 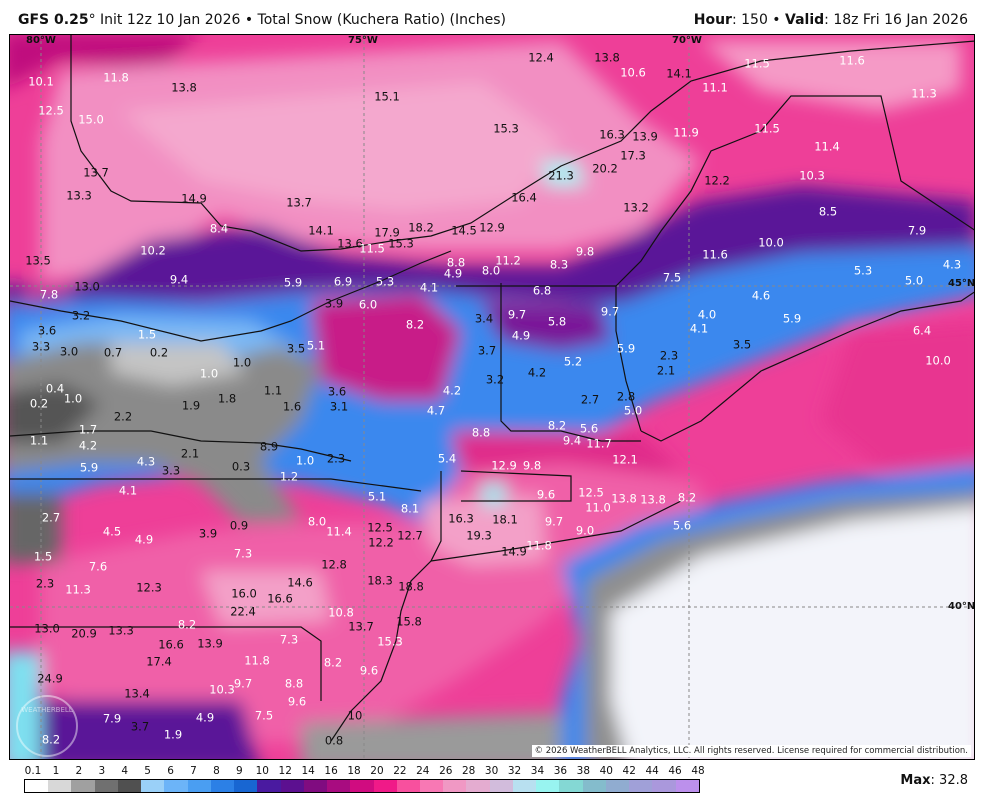 I want to click on snow-total-label: 4.5, so click(x=112, y=531).